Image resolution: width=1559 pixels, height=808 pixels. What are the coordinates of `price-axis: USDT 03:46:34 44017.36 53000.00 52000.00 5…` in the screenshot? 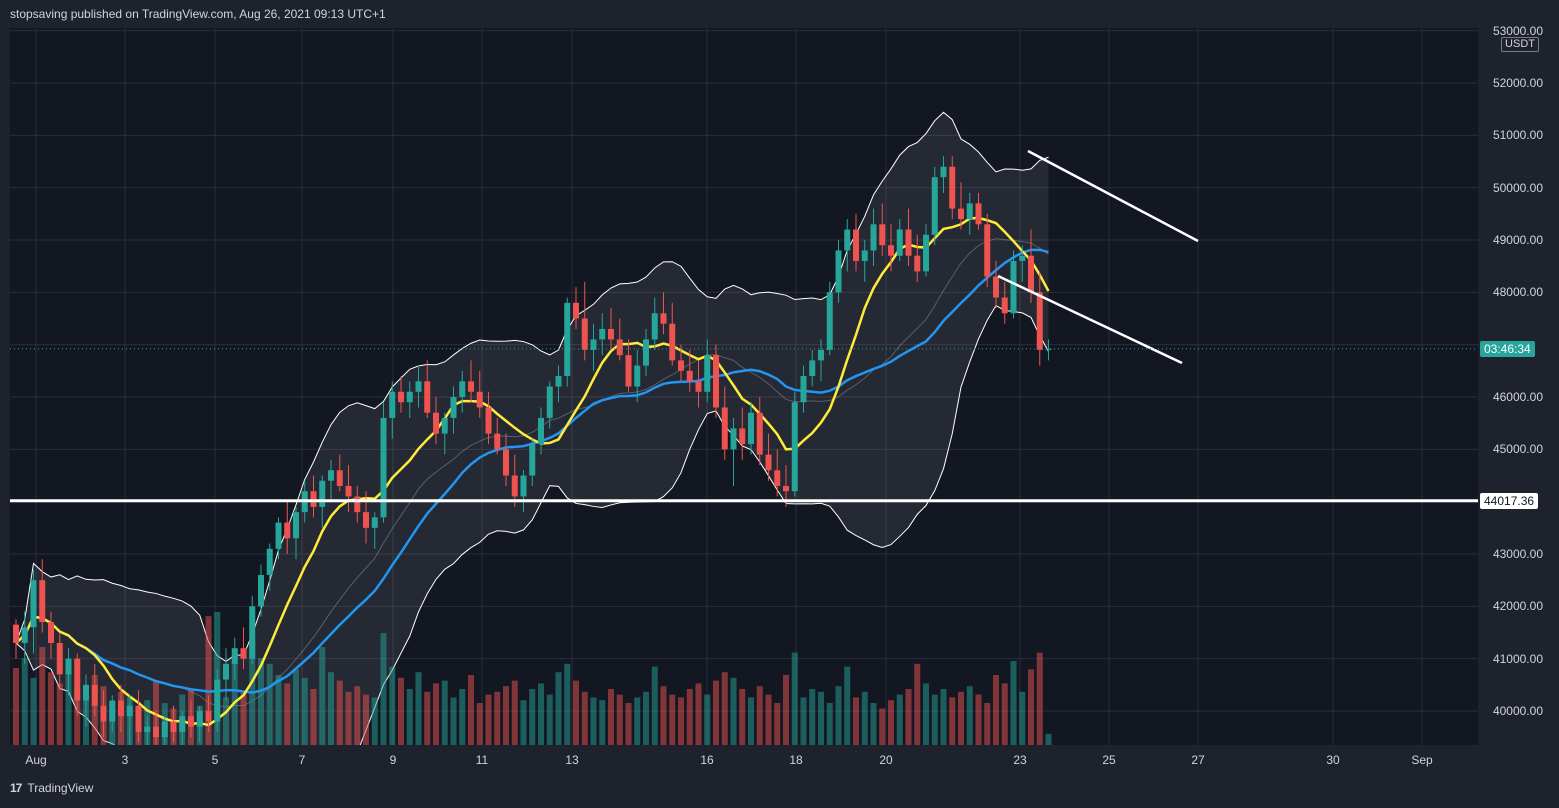 It's located at (1518, 384).